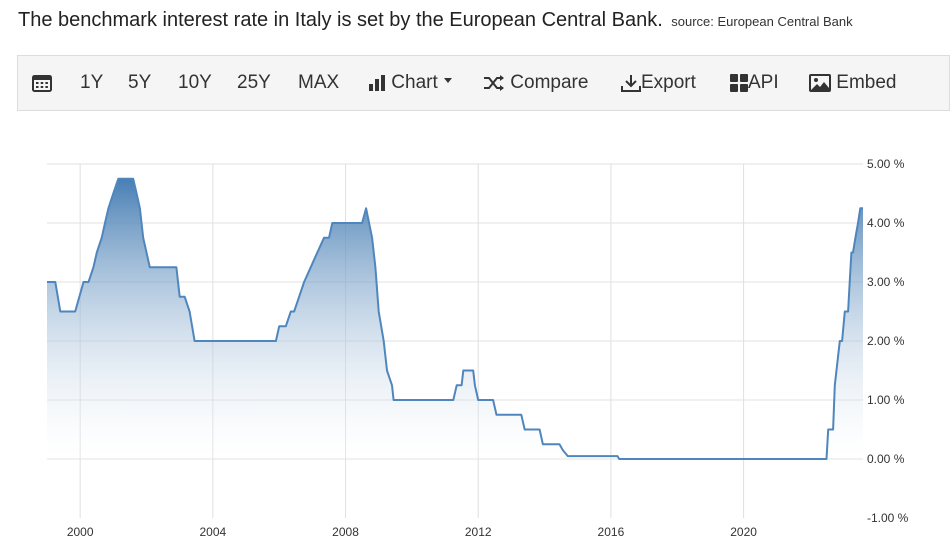 The image size is (952, 547). Describe the element at coordinates (668, 82) in the screenshot. I see `export-label: Export` at that location.